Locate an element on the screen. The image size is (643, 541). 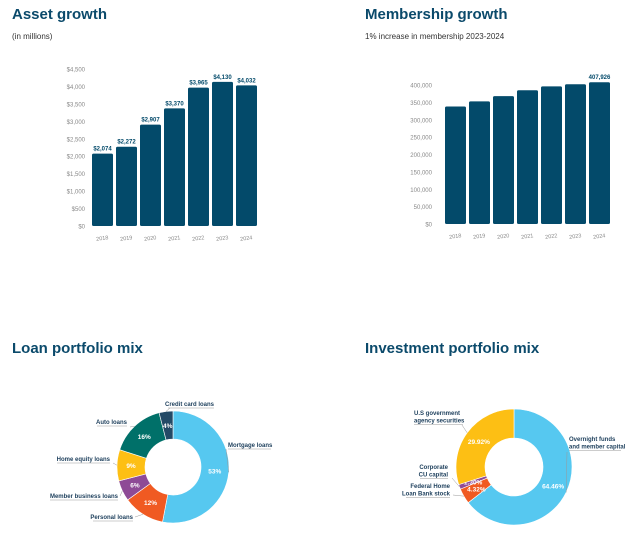
asset-data-label: $4,130 is located at coordinates (222, 78).